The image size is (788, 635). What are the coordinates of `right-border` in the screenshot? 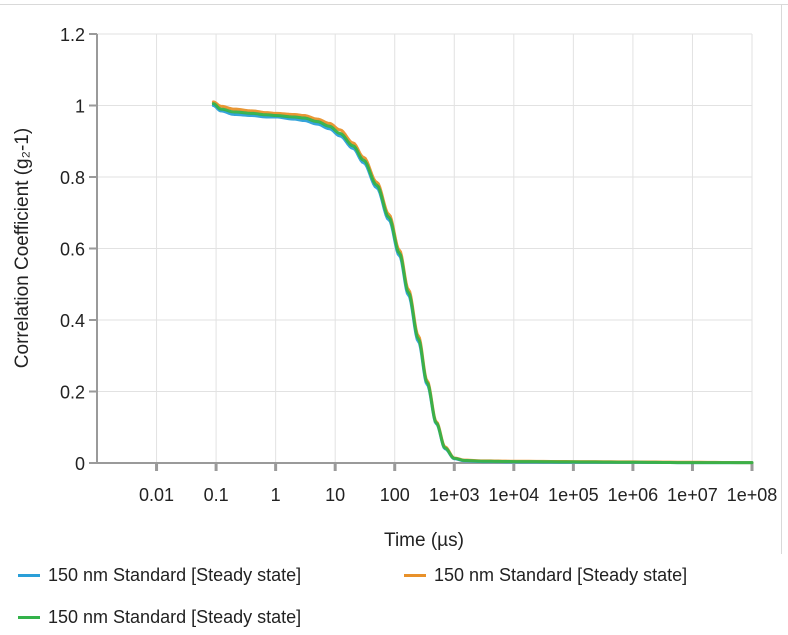 It's located at (781, 279).